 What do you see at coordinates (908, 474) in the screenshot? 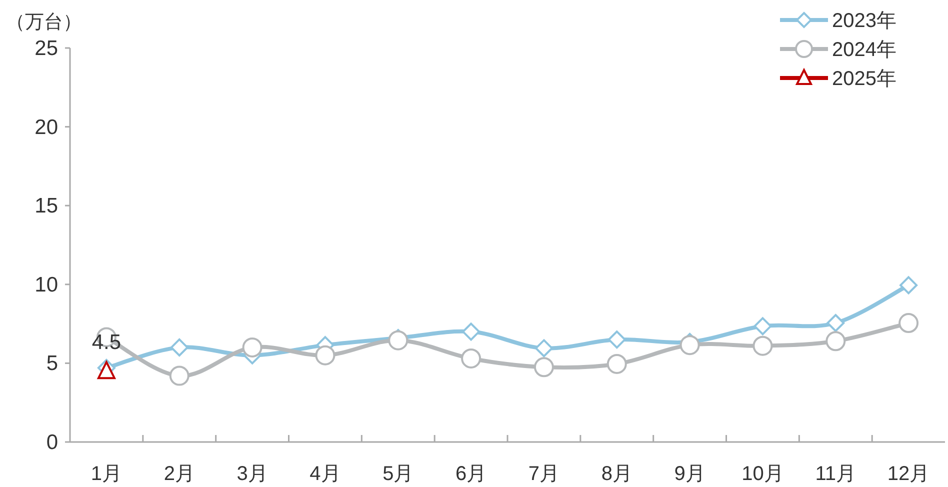
I see `x-tick-label: 12月` at bounding box center [908, 474].